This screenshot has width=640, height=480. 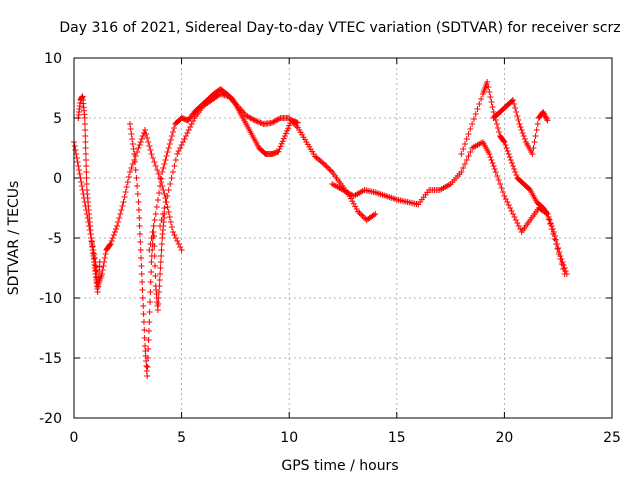 What do you see at coordinates (345, 438) in the screenshot?
I see `x-tick-labels: 0 5 10 15 20 25` at bounding box center [345, 438].